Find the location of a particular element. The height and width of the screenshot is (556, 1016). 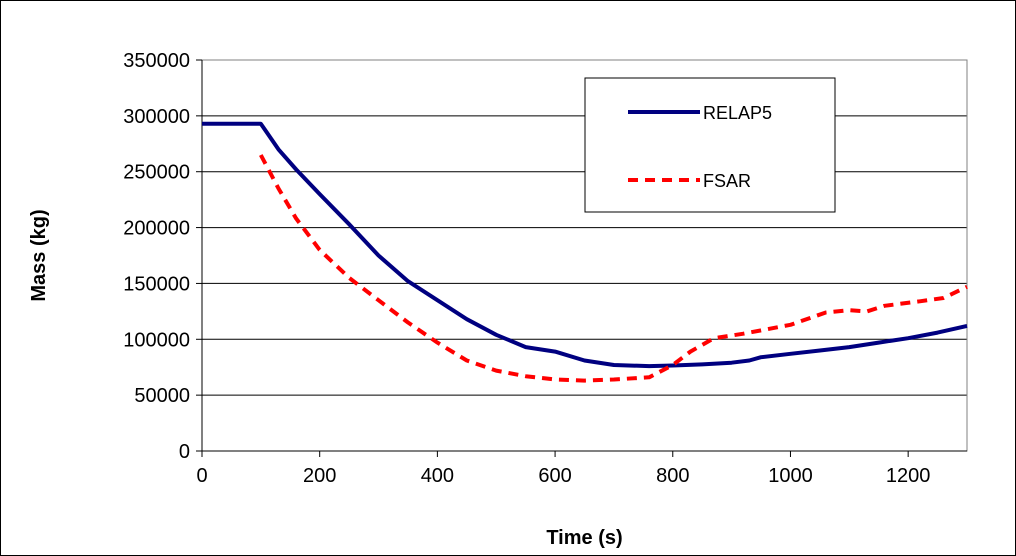

y-tick-label: 200000 is located at coordinates (156, 229).